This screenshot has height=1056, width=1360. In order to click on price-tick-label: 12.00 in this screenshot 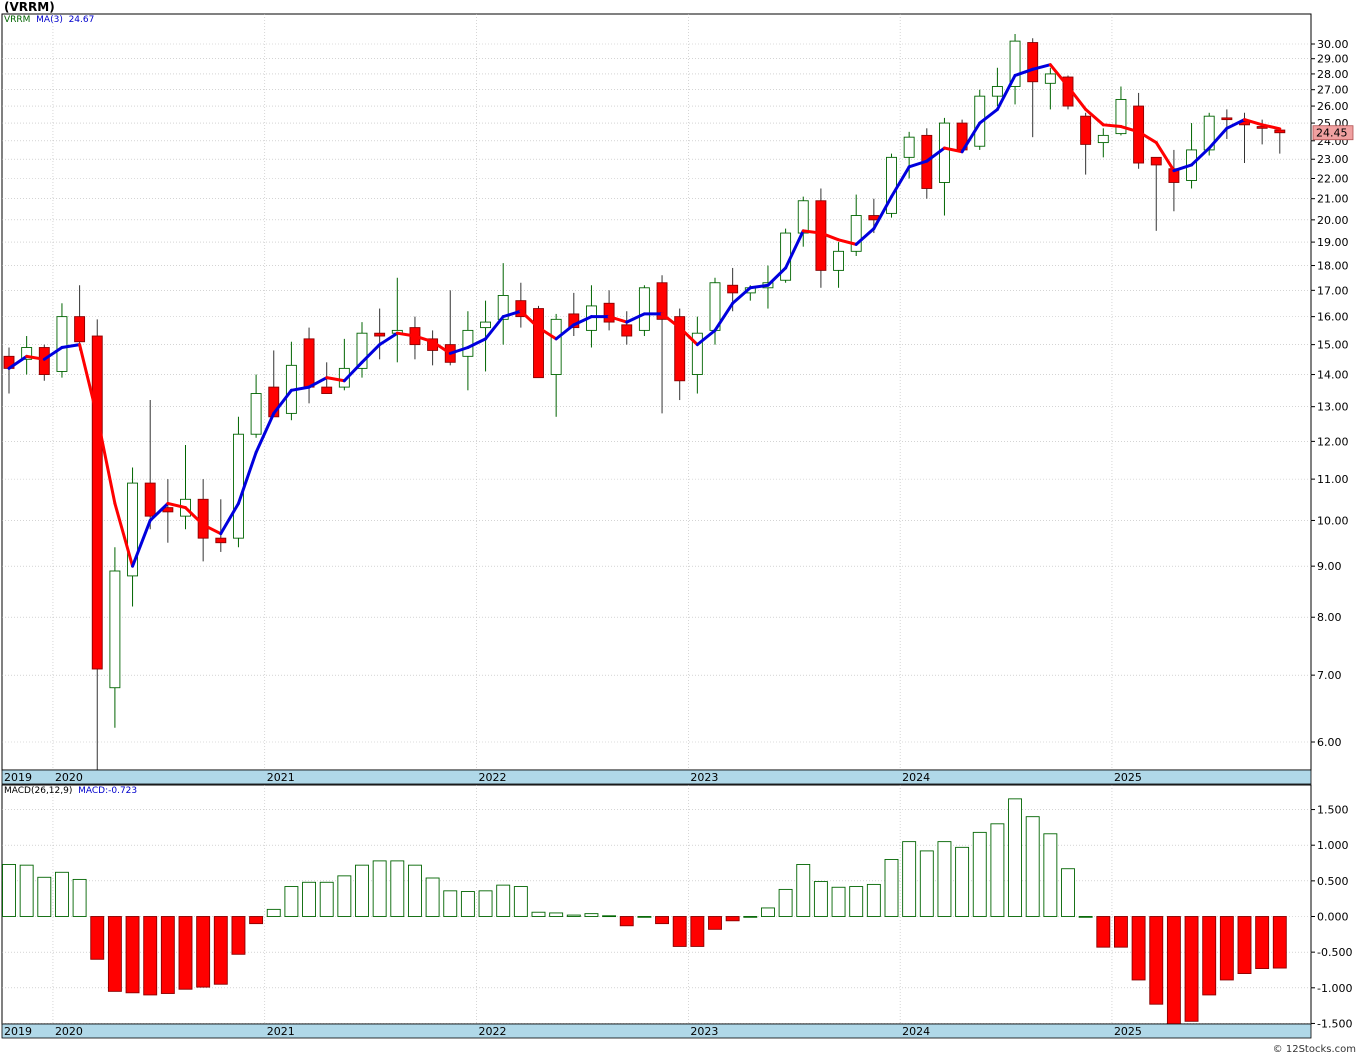, I will do `click(1333, 441)`.